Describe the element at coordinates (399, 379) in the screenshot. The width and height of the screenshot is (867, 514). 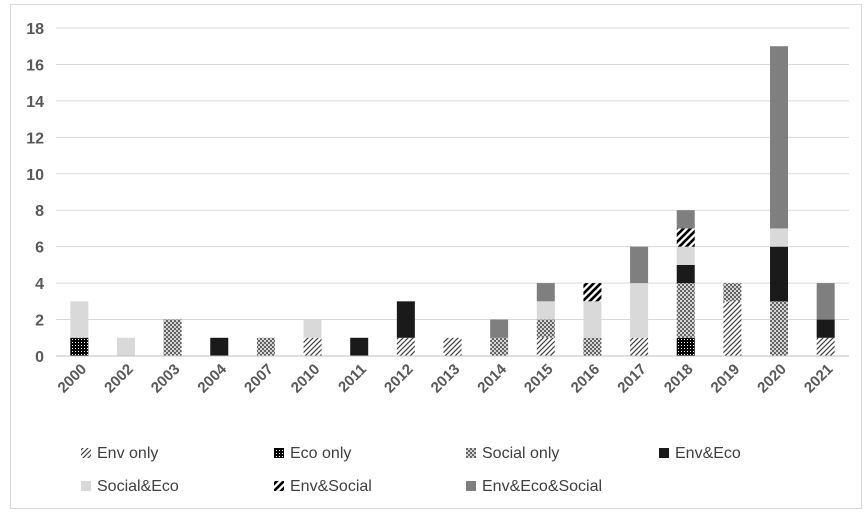
I see `x-tick-label: 2012` at that location.